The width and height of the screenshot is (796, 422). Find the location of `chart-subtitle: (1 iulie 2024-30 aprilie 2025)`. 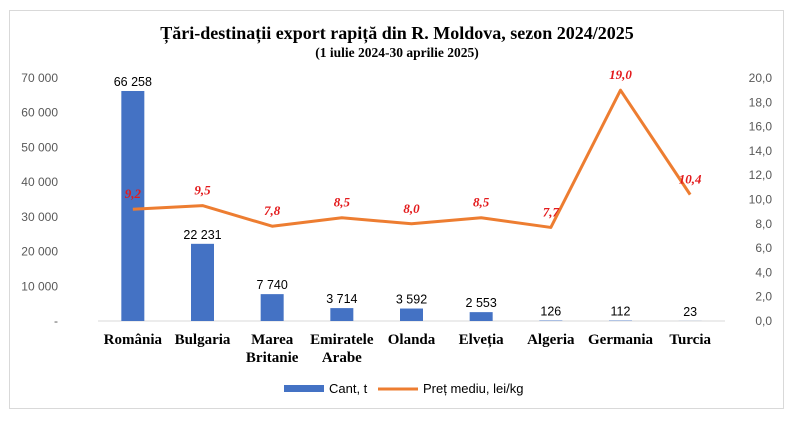

chart-subtitle: (1 iulie 2024-30 aprilie 2025) is located at coordinates (396, 52).